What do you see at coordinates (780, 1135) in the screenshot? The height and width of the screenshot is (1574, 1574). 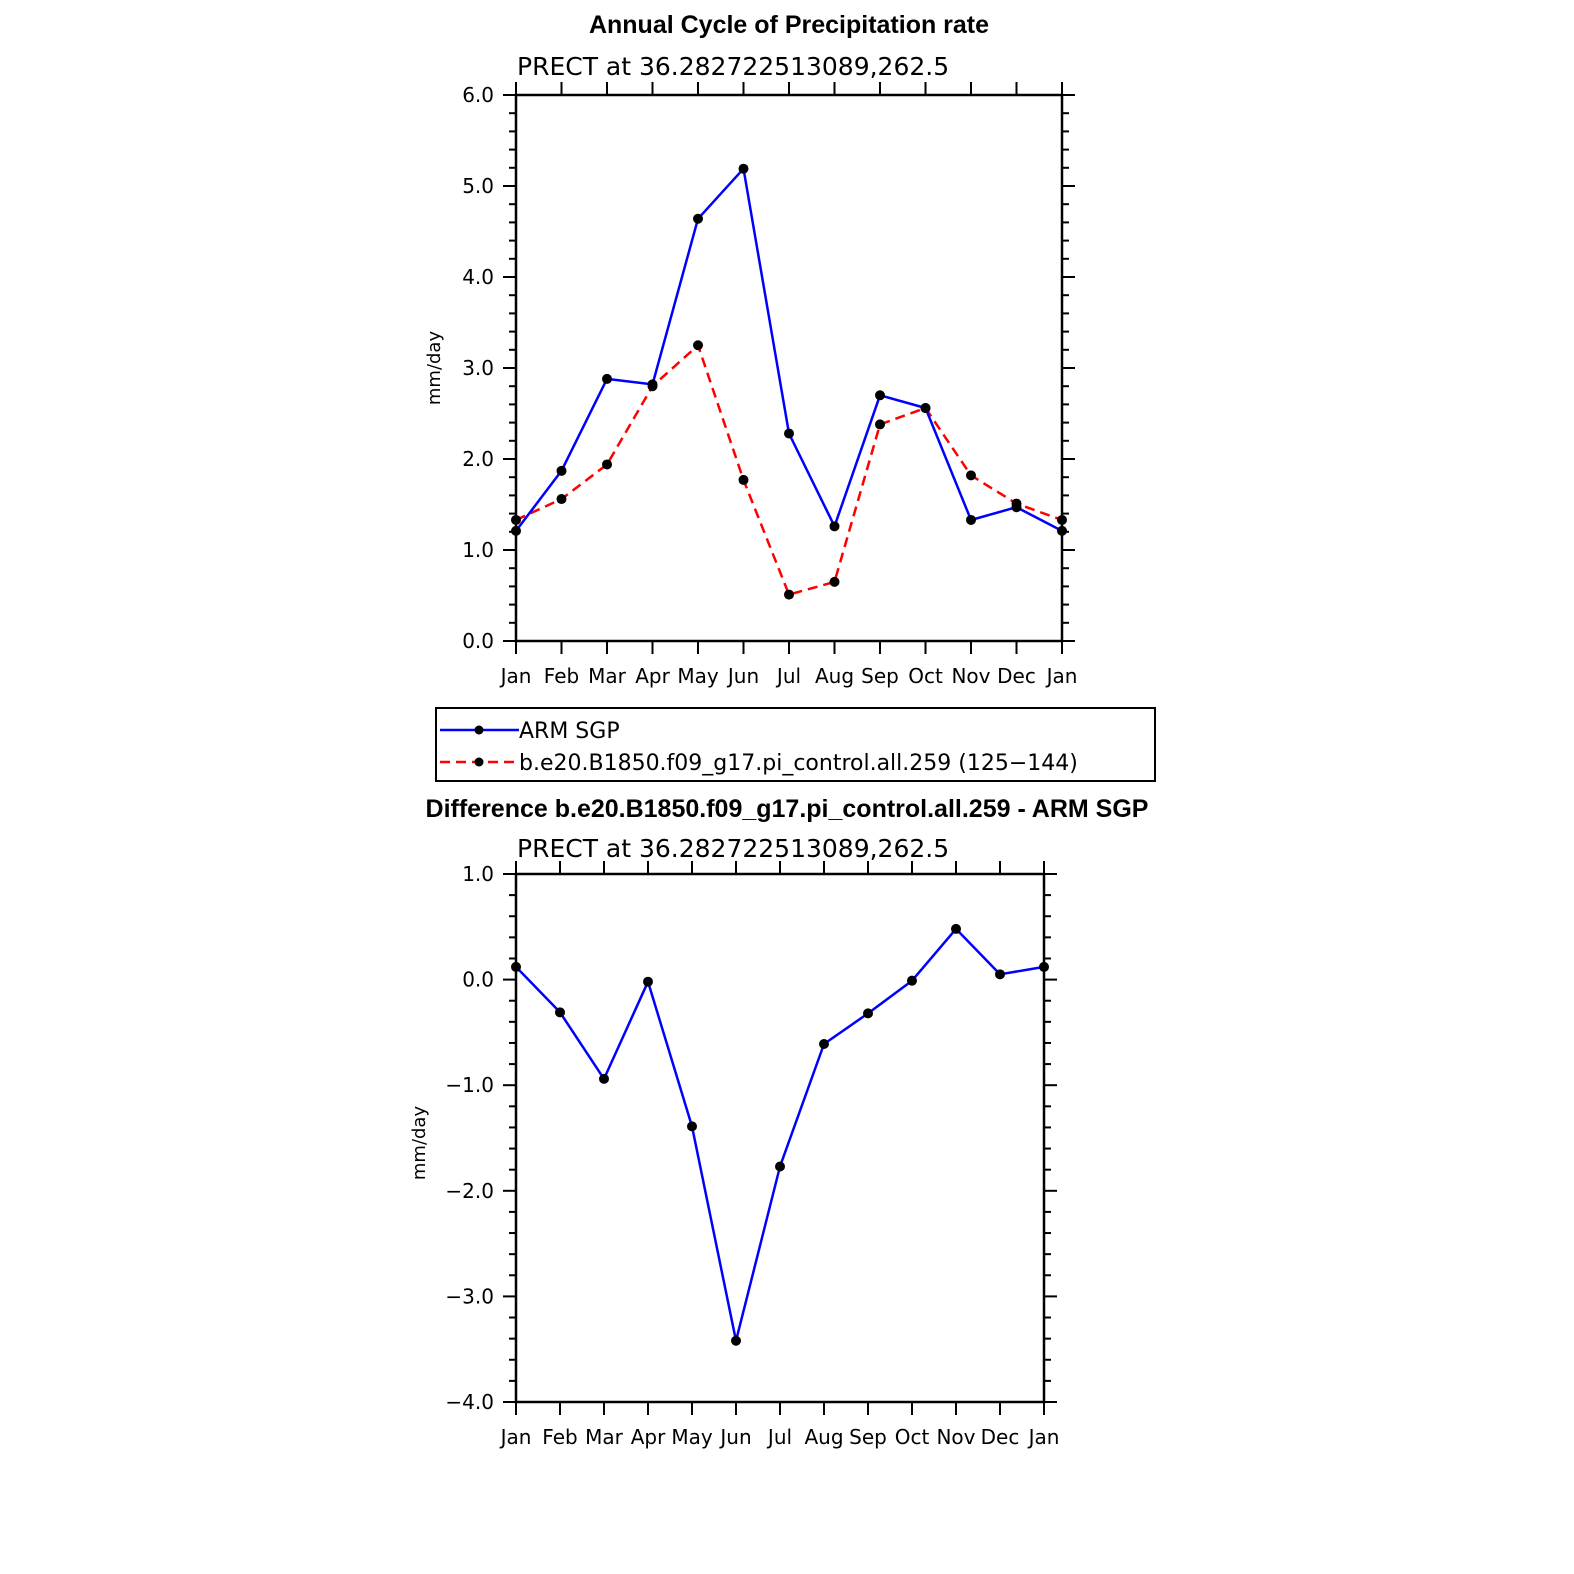 I see `chart2-series-0-line` at bounding box center [780, 1135].